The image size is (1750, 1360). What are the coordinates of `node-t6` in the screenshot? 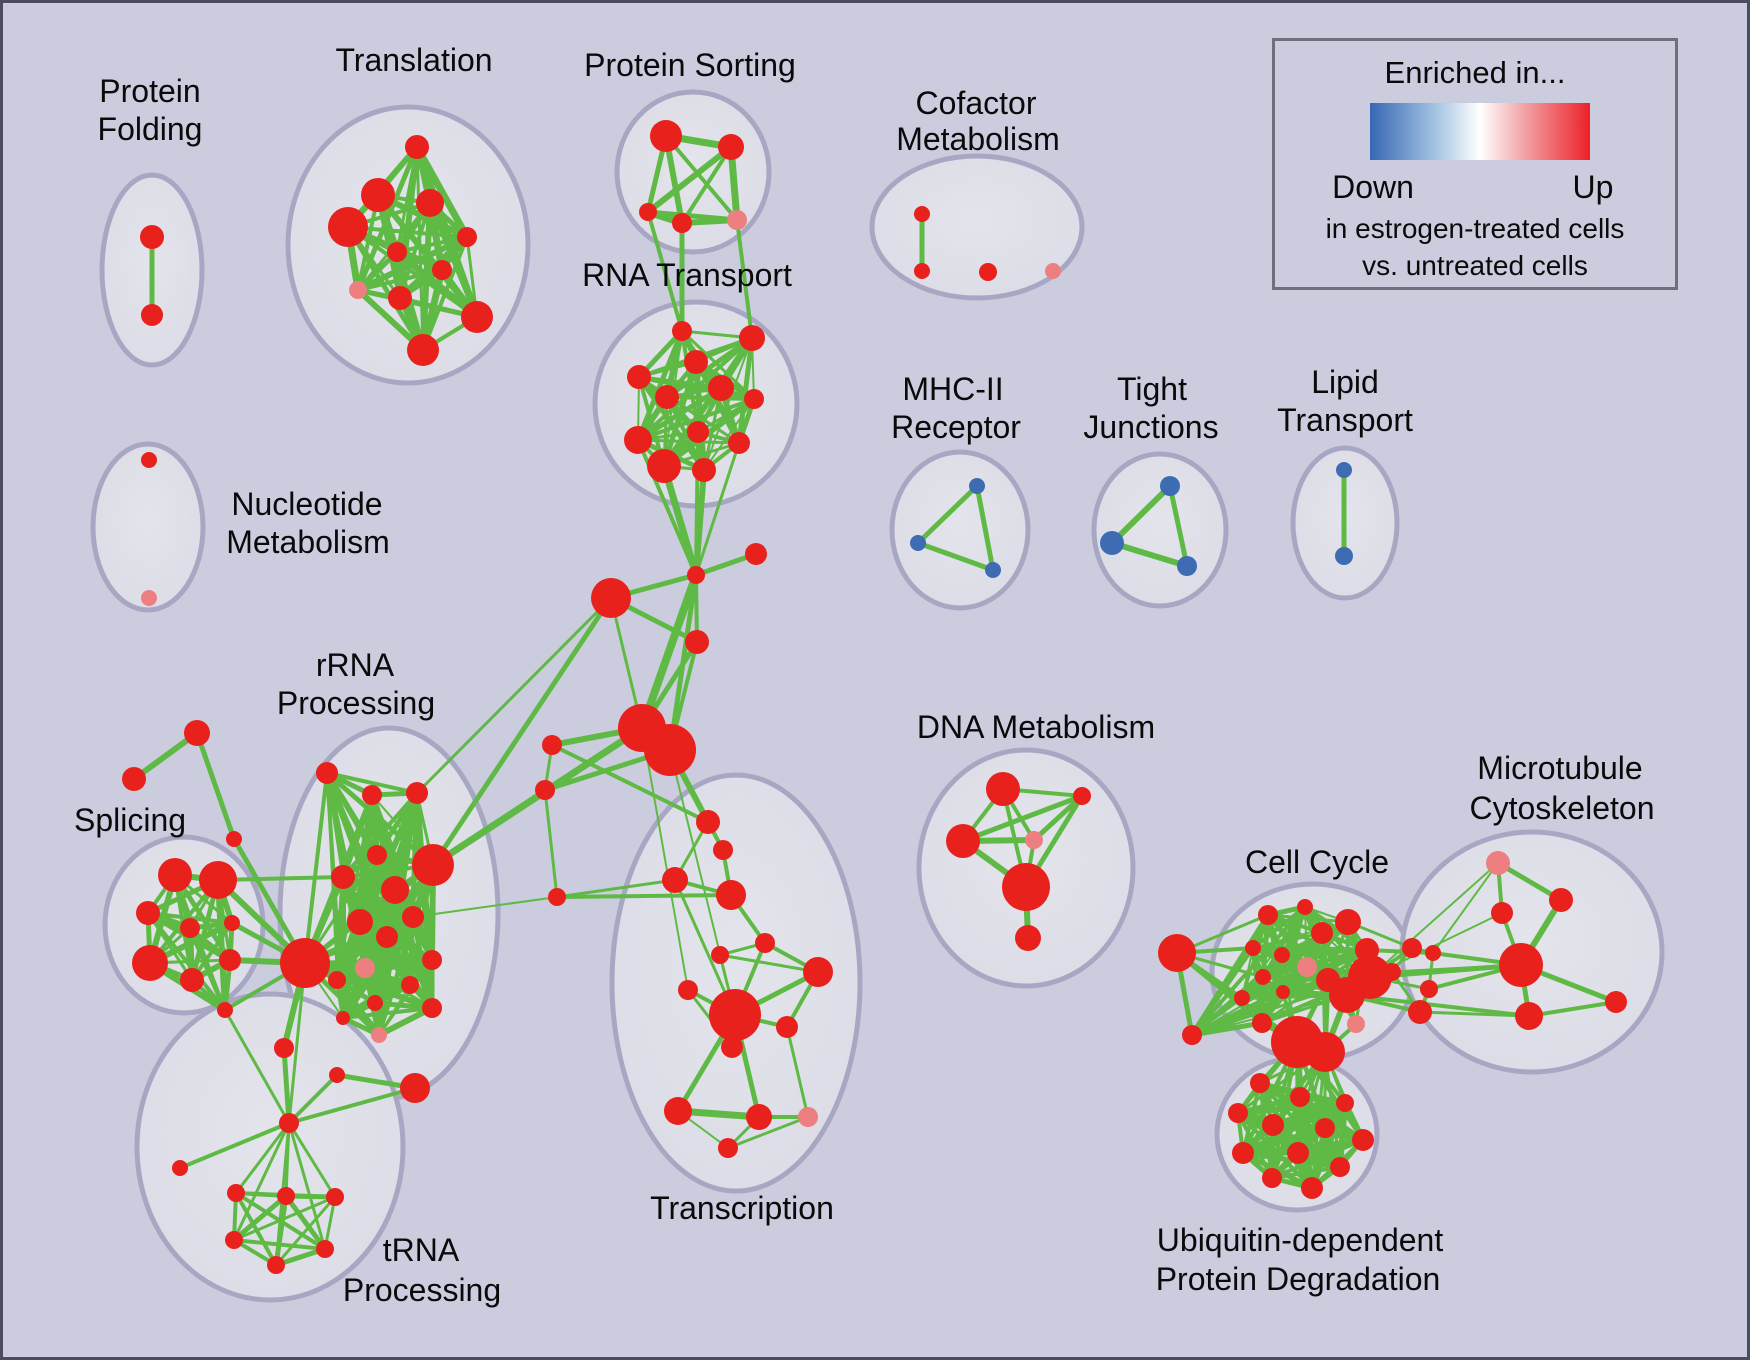 It's located at (397, 252).